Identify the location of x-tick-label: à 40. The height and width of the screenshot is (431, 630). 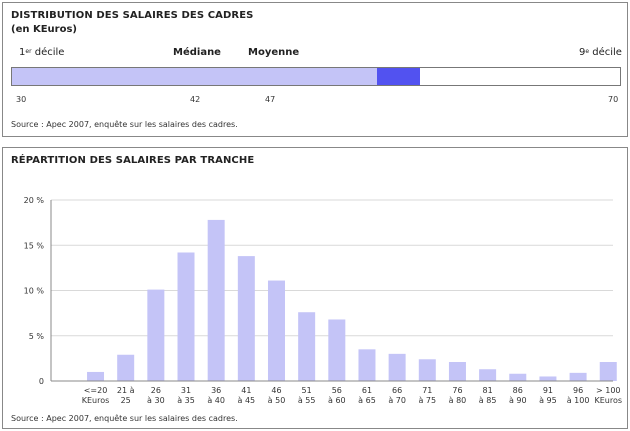
(216, 400).